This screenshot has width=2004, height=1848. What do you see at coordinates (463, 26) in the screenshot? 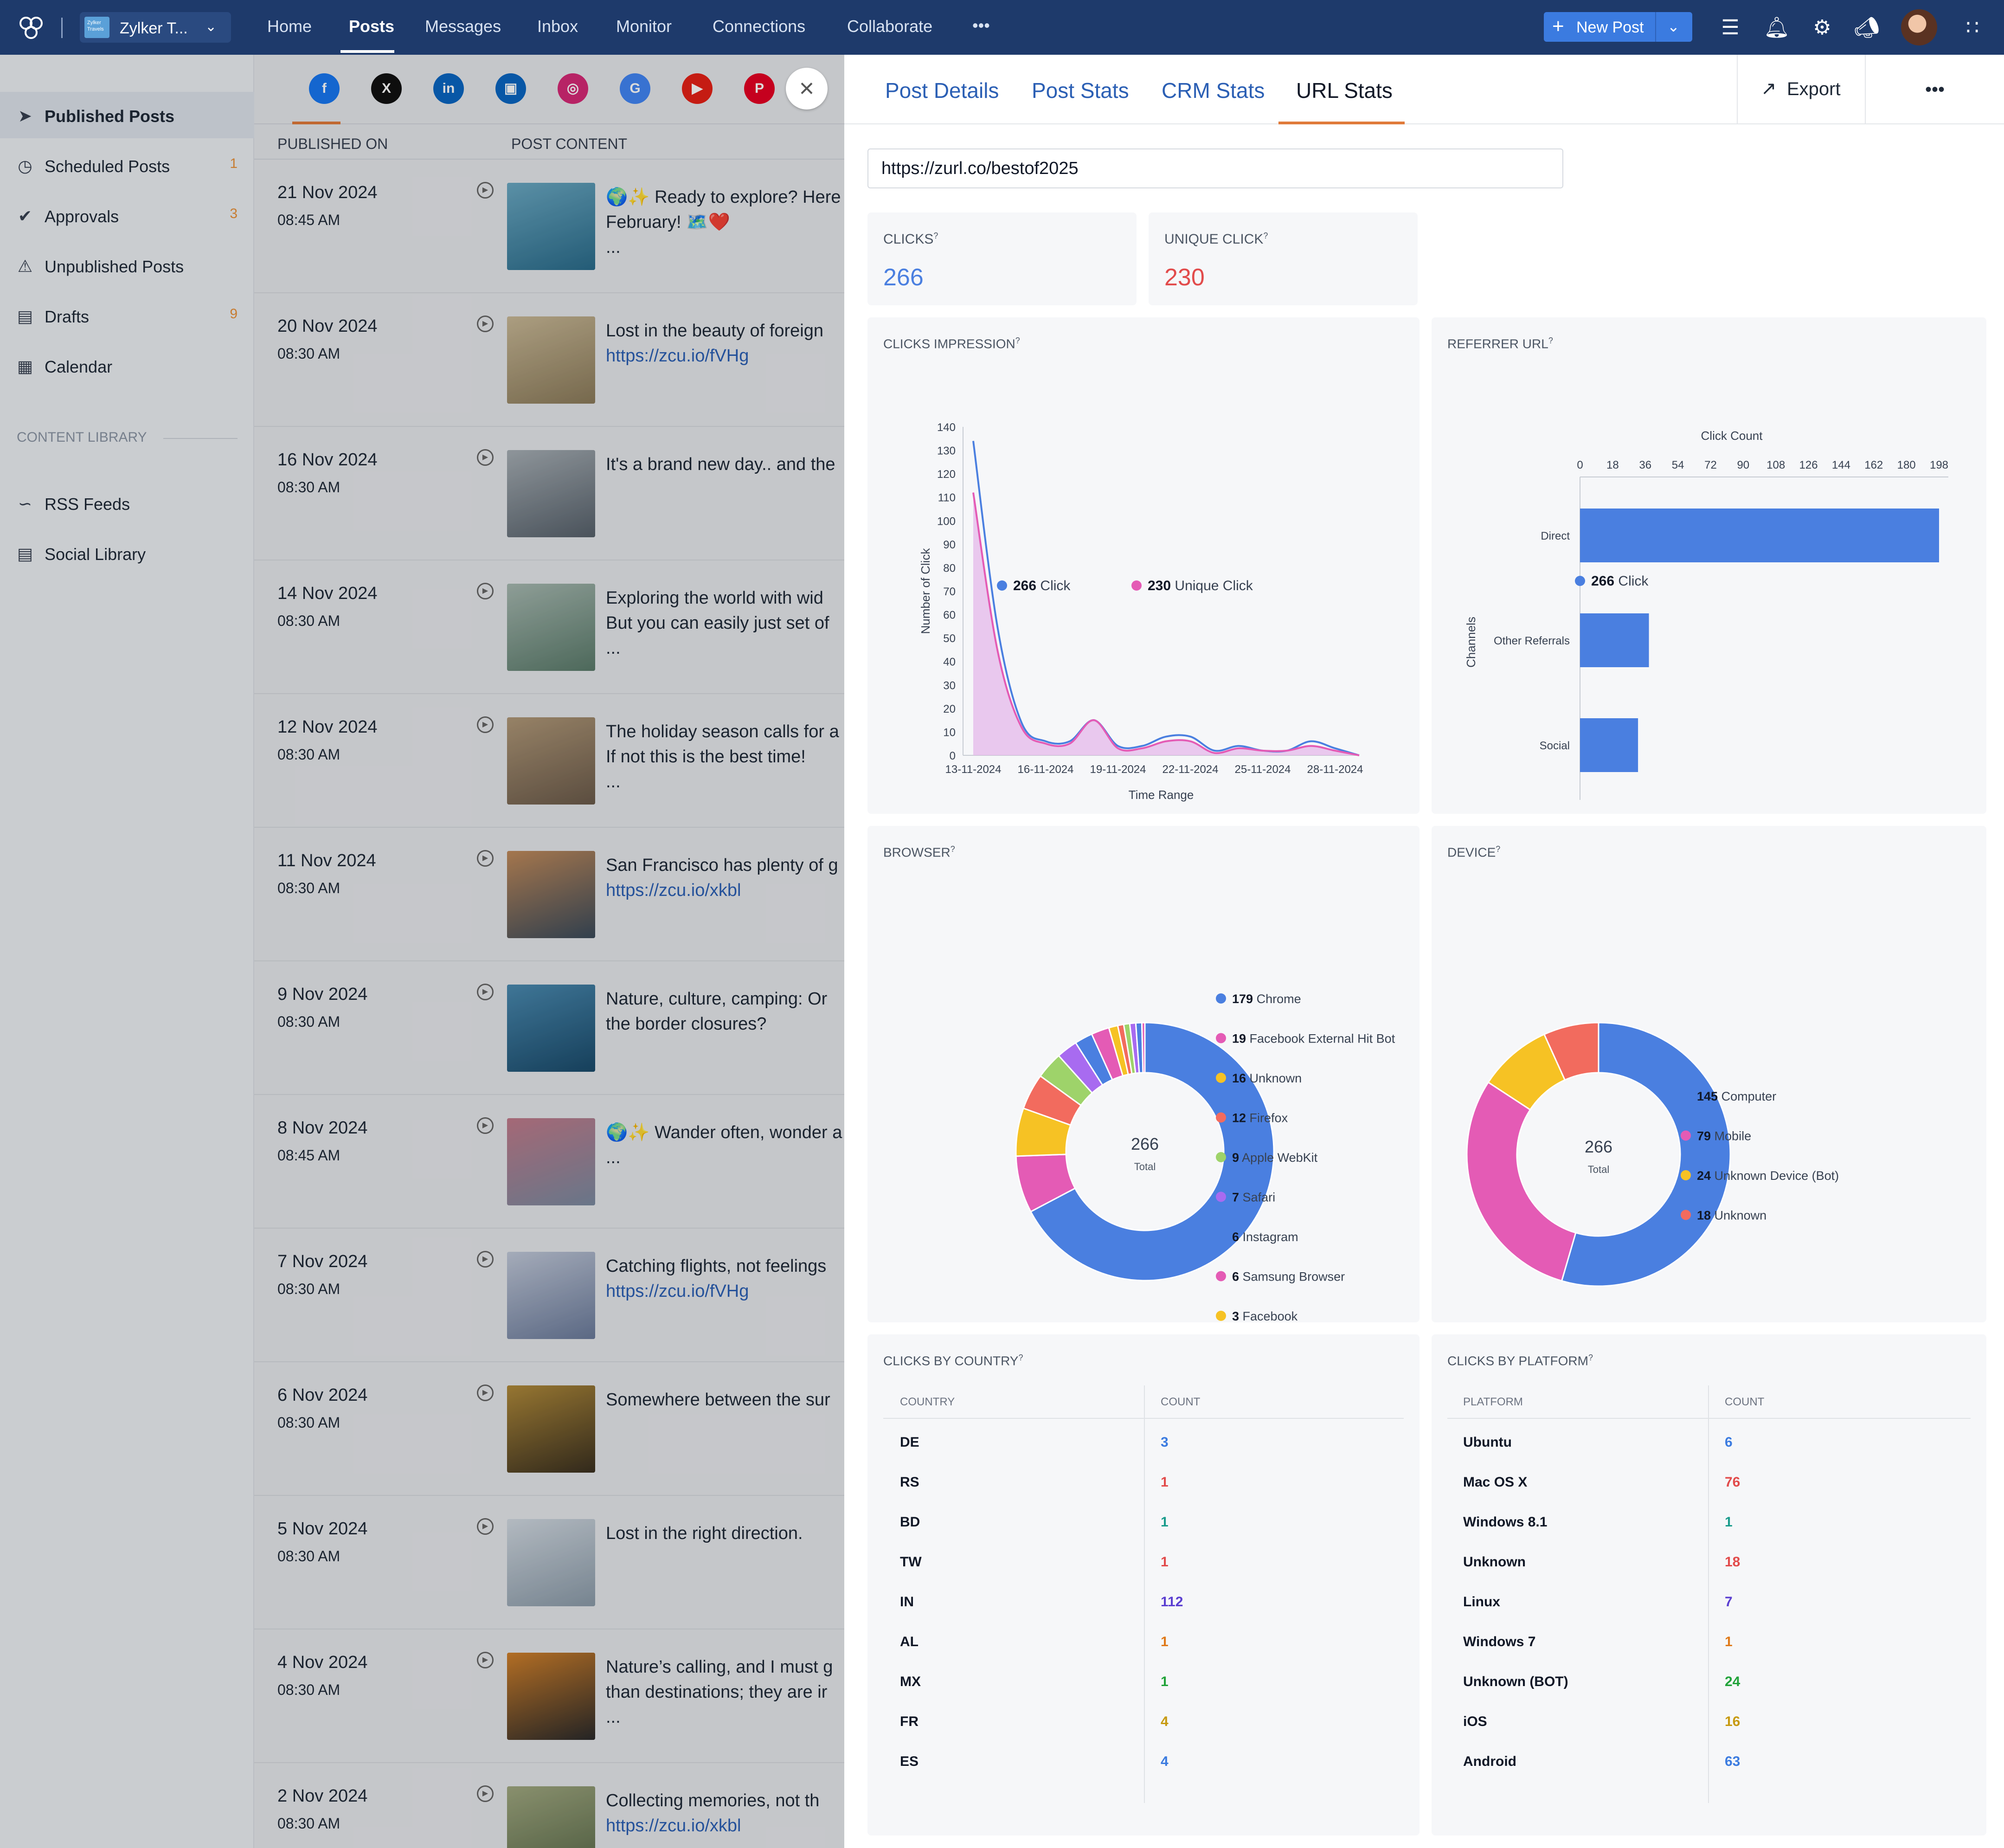
I see `nav-messages: Messages` at bounding box center [463, 26].